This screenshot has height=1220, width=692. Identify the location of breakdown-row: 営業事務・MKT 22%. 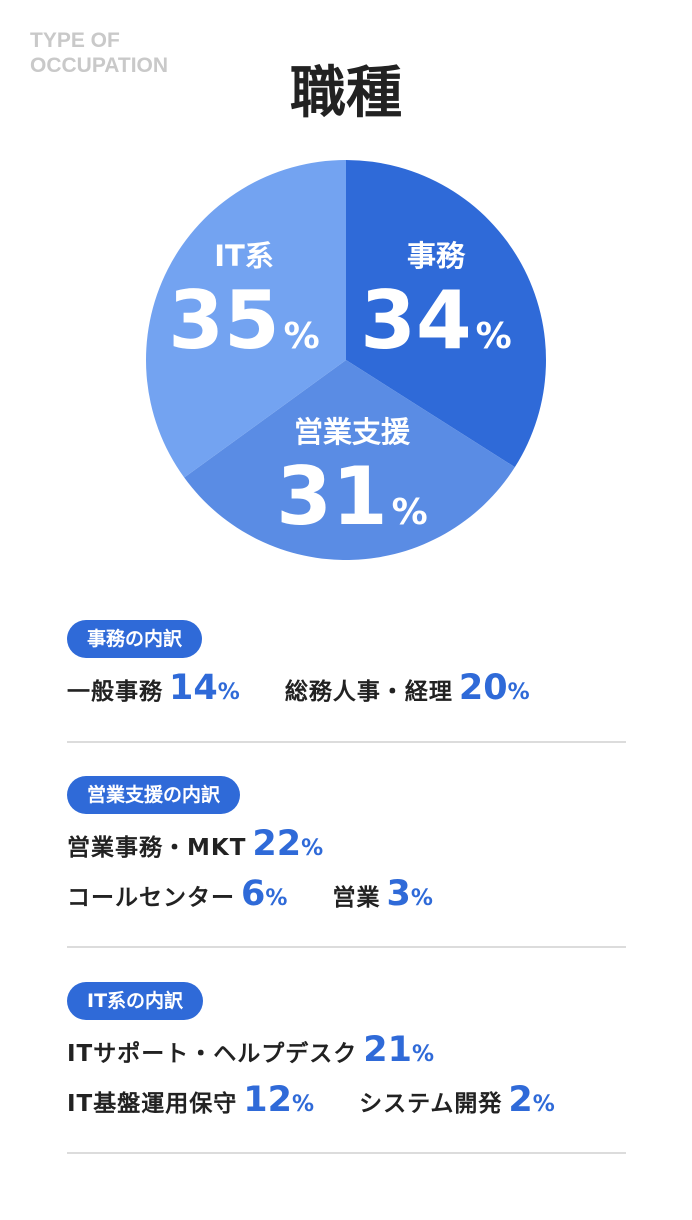
(346, 849).